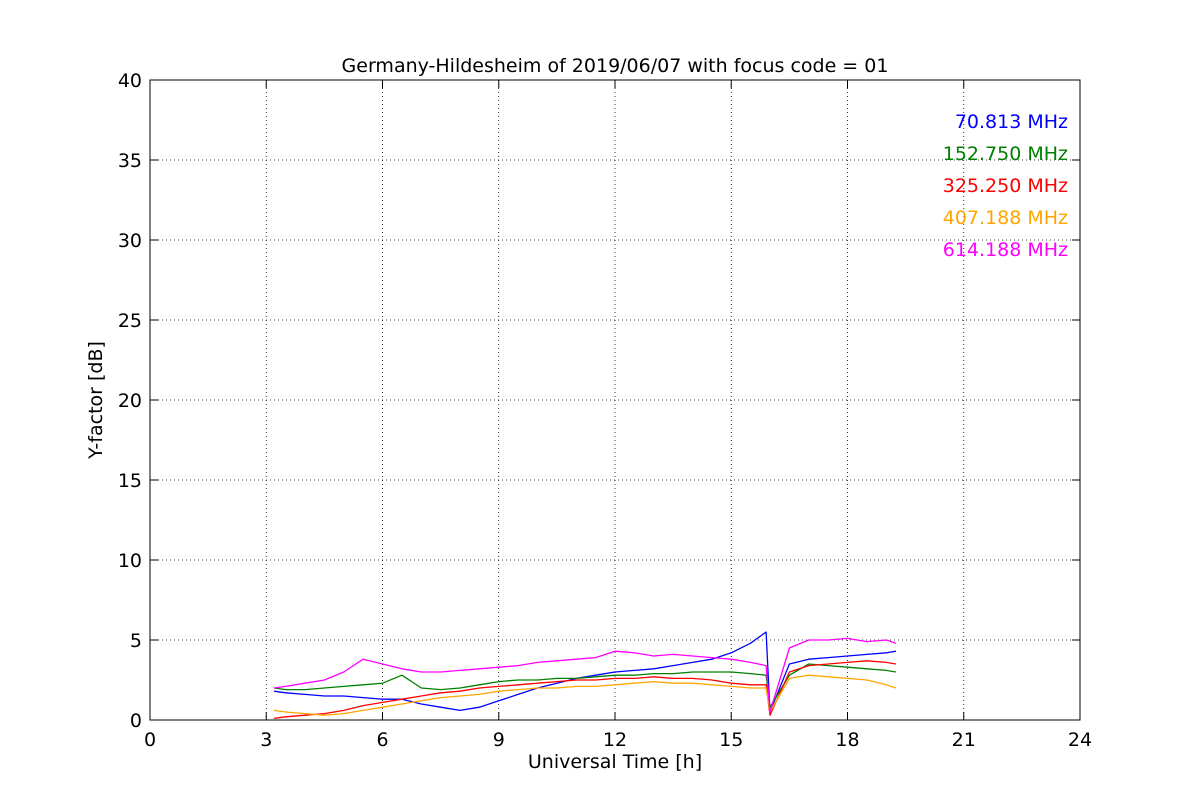 The width and height of the screenshot is (1200, 800). I want to click on y-tick-label: 40, so click(130, 81).